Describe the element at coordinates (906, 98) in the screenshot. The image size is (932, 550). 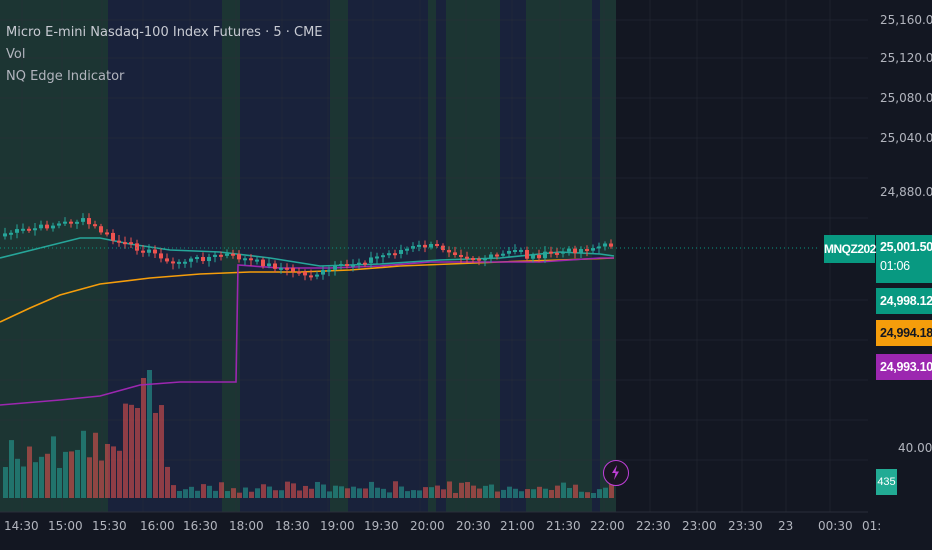
I see `price-tick-label: 25,080.00` at that location.